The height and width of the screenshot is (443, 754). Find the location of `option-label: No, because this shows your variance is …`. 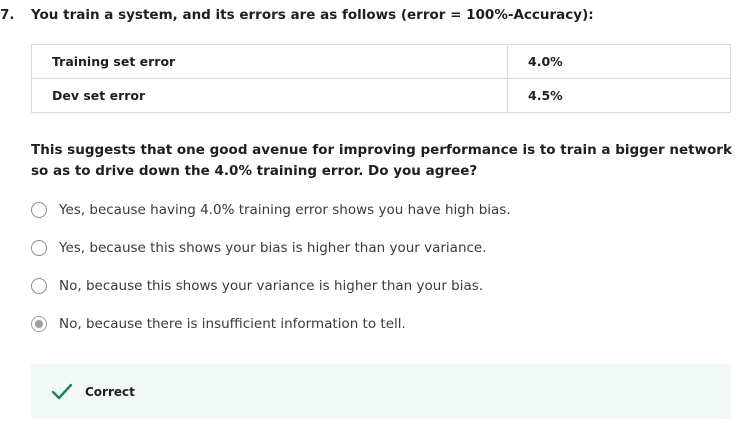

option-label: No, because this shows your variance is … is located at coordinates (271, 286).